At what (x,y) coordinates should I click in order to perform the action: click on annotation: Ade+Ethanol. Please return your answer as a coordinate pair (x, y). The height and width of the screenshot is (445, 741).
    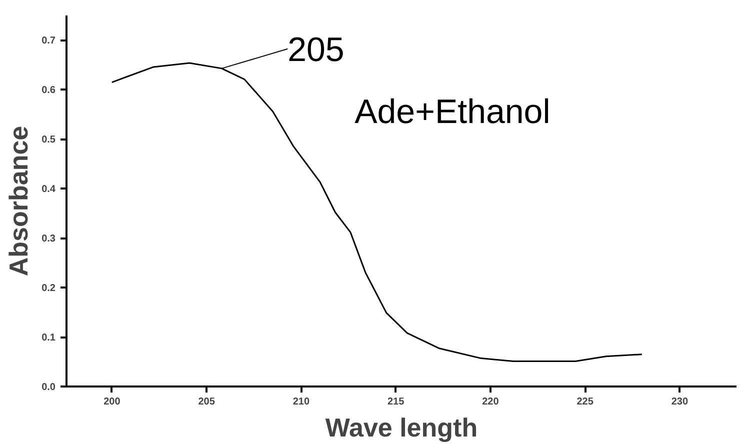
    Looking at the image, I should click on (452, 111).